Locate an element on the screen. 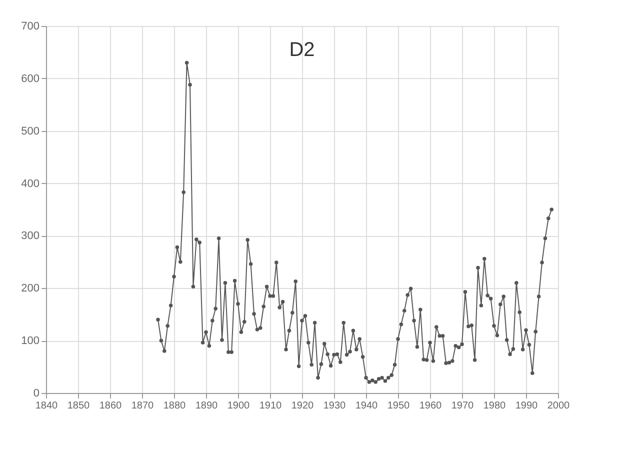 The width and height of the screenshot is (640, 467). x-tick-label: 1940 is located at coordinates (366, 406).